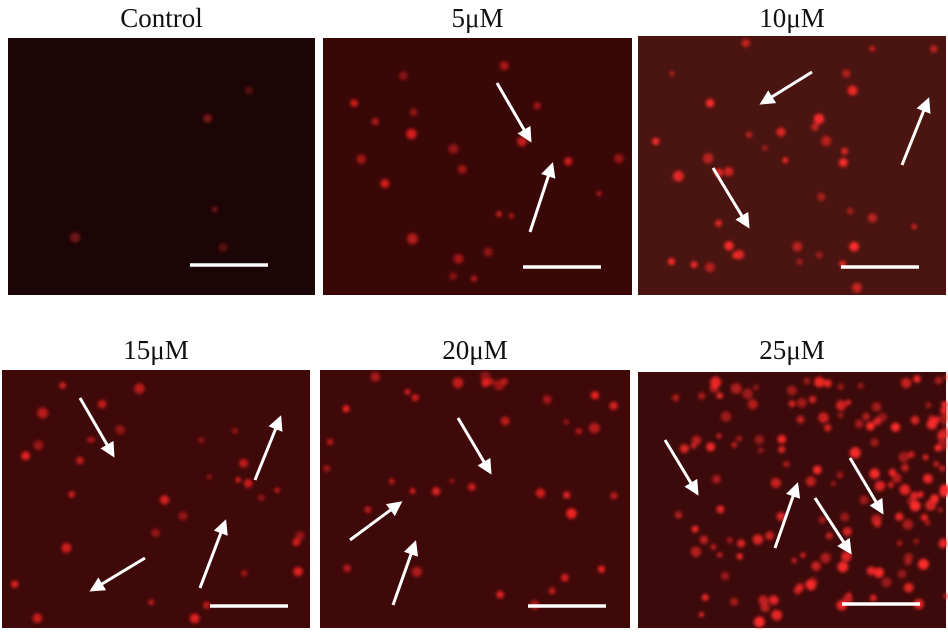 The width and height of the screenshot is (948, 632). What do you see at coordinates (791, 350) in the screenshot?
I see `panel-label: 25μM` at bounding box center [791, 350].